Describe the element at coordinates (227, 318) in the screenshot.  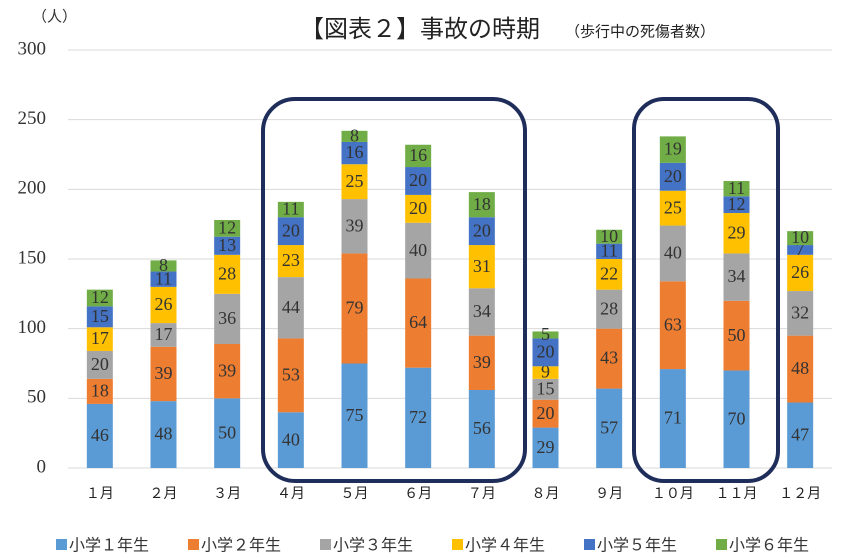
I see `data-label: 36` at that location.